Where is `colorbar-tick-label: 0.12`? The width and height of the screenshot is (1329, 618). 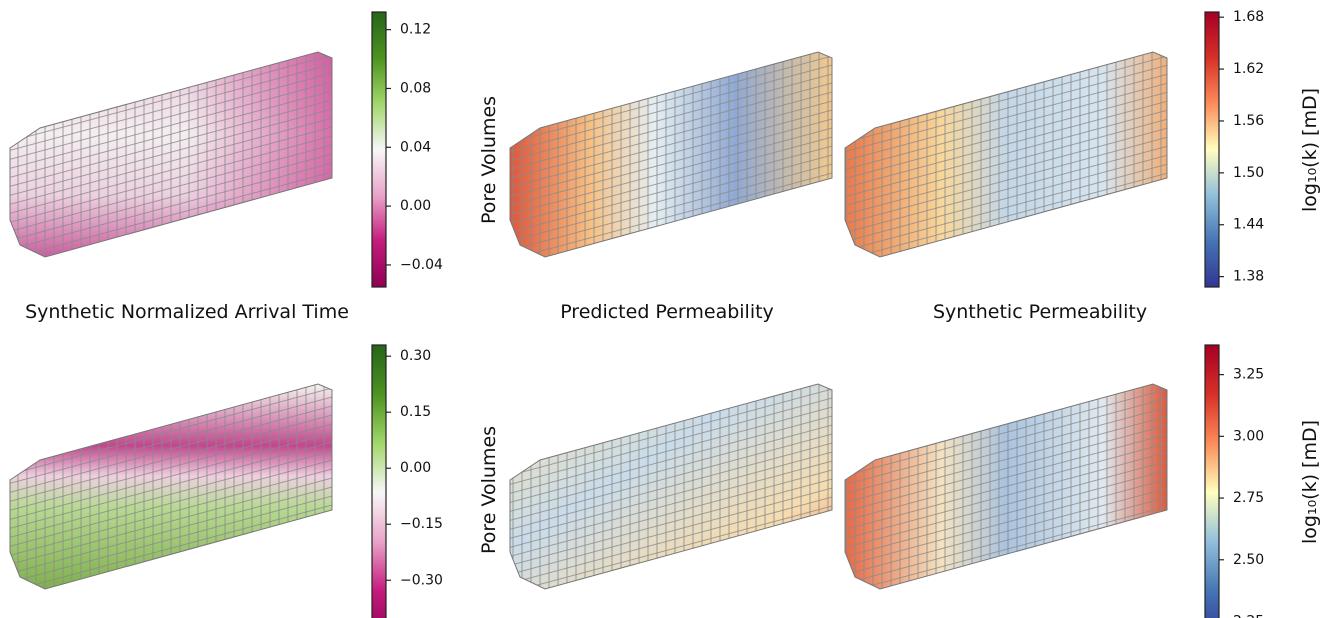 colorbar-tick-label: 0.12 is located at coordinates (415, 30).